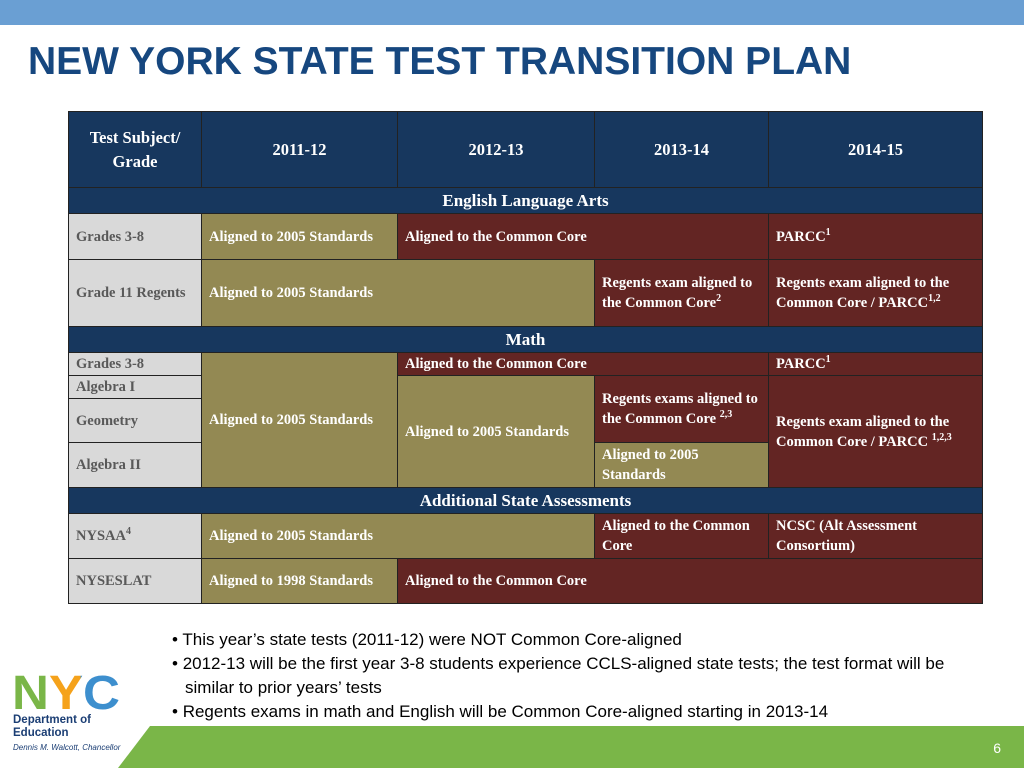 This screenshot has height=768, width=1024. I want to click on footnote-ref: 1,2,3, so click(941, 437).